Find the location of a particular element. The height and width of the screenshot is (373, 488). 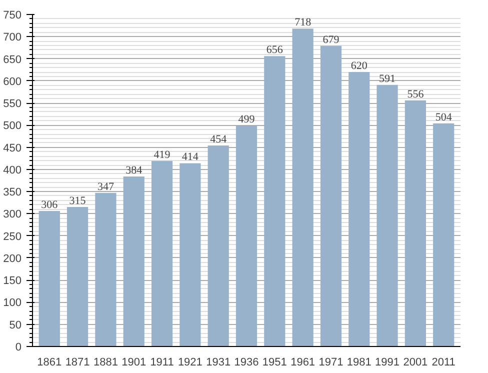

data-label: 591 is located at coordinates (387, 78).